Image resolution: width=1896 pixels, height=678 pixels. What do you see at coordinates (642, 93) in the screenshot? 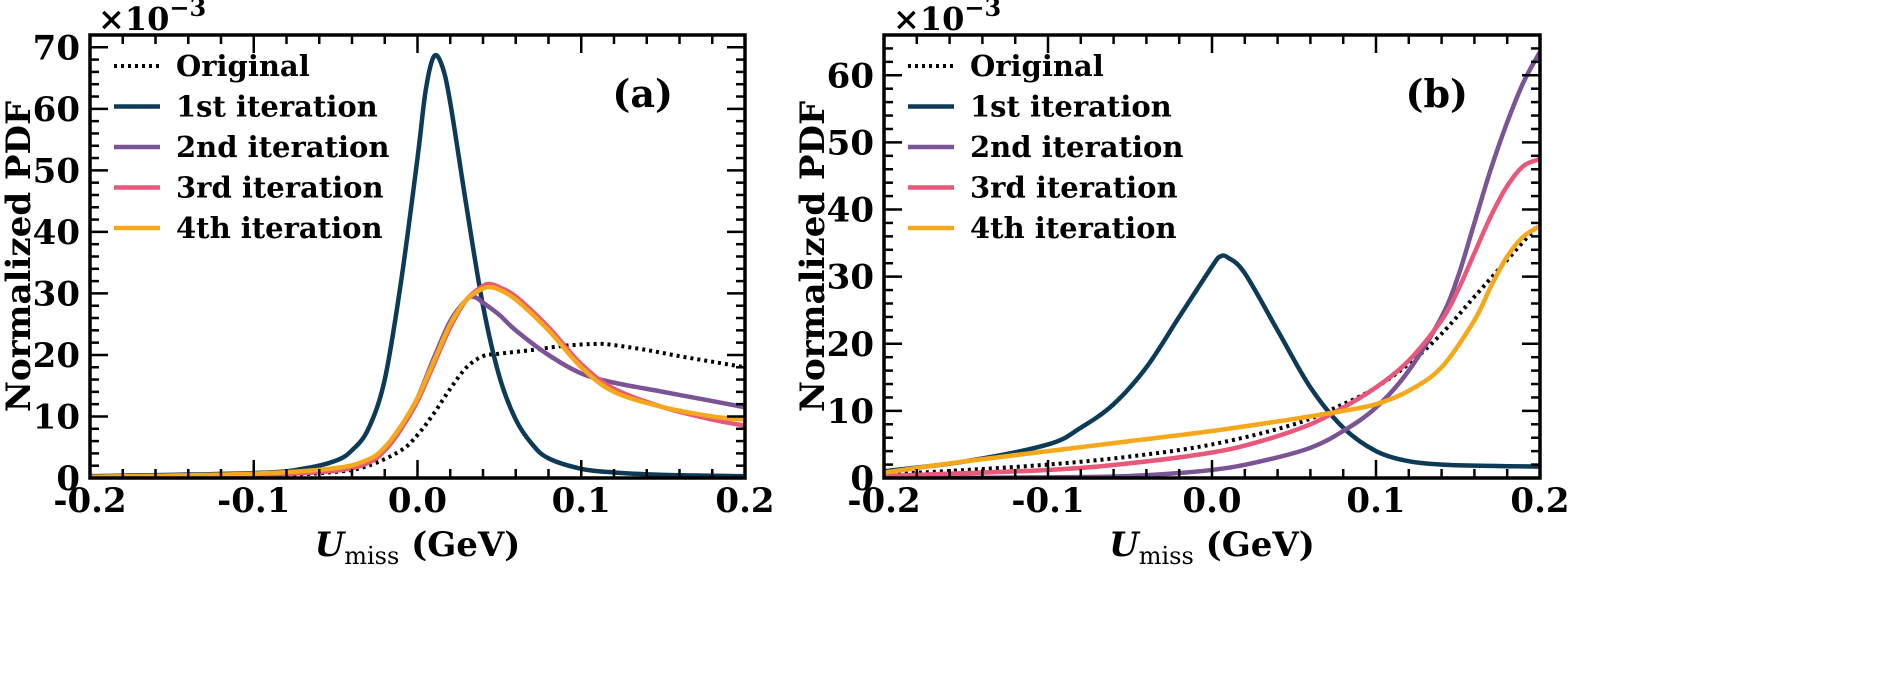
I see `panel-label: (a)` at bounding box center [642, 93].